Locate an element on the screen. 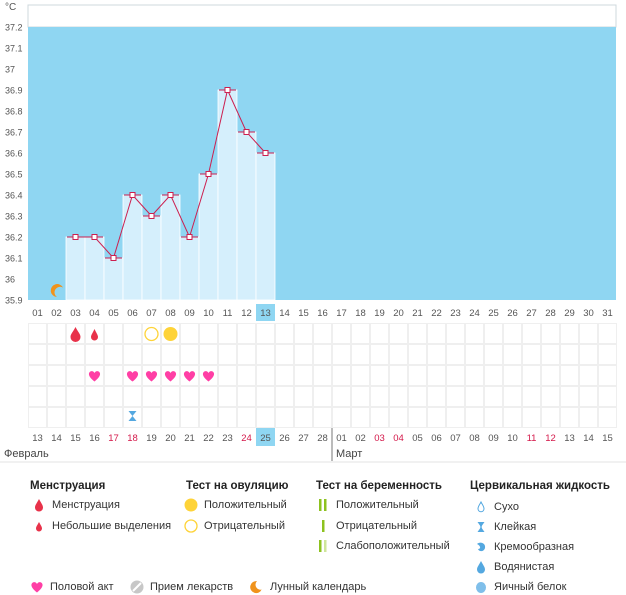 This screenshot has height=595, width=626. calendar-date-label: 21 is located at coordinates (189, 438).